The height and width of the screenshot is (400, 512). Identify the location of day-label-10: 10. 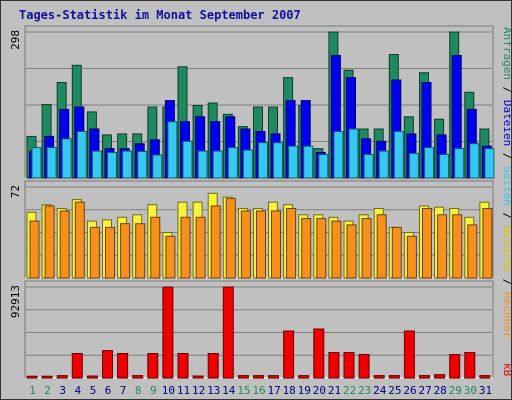
(168, 390).